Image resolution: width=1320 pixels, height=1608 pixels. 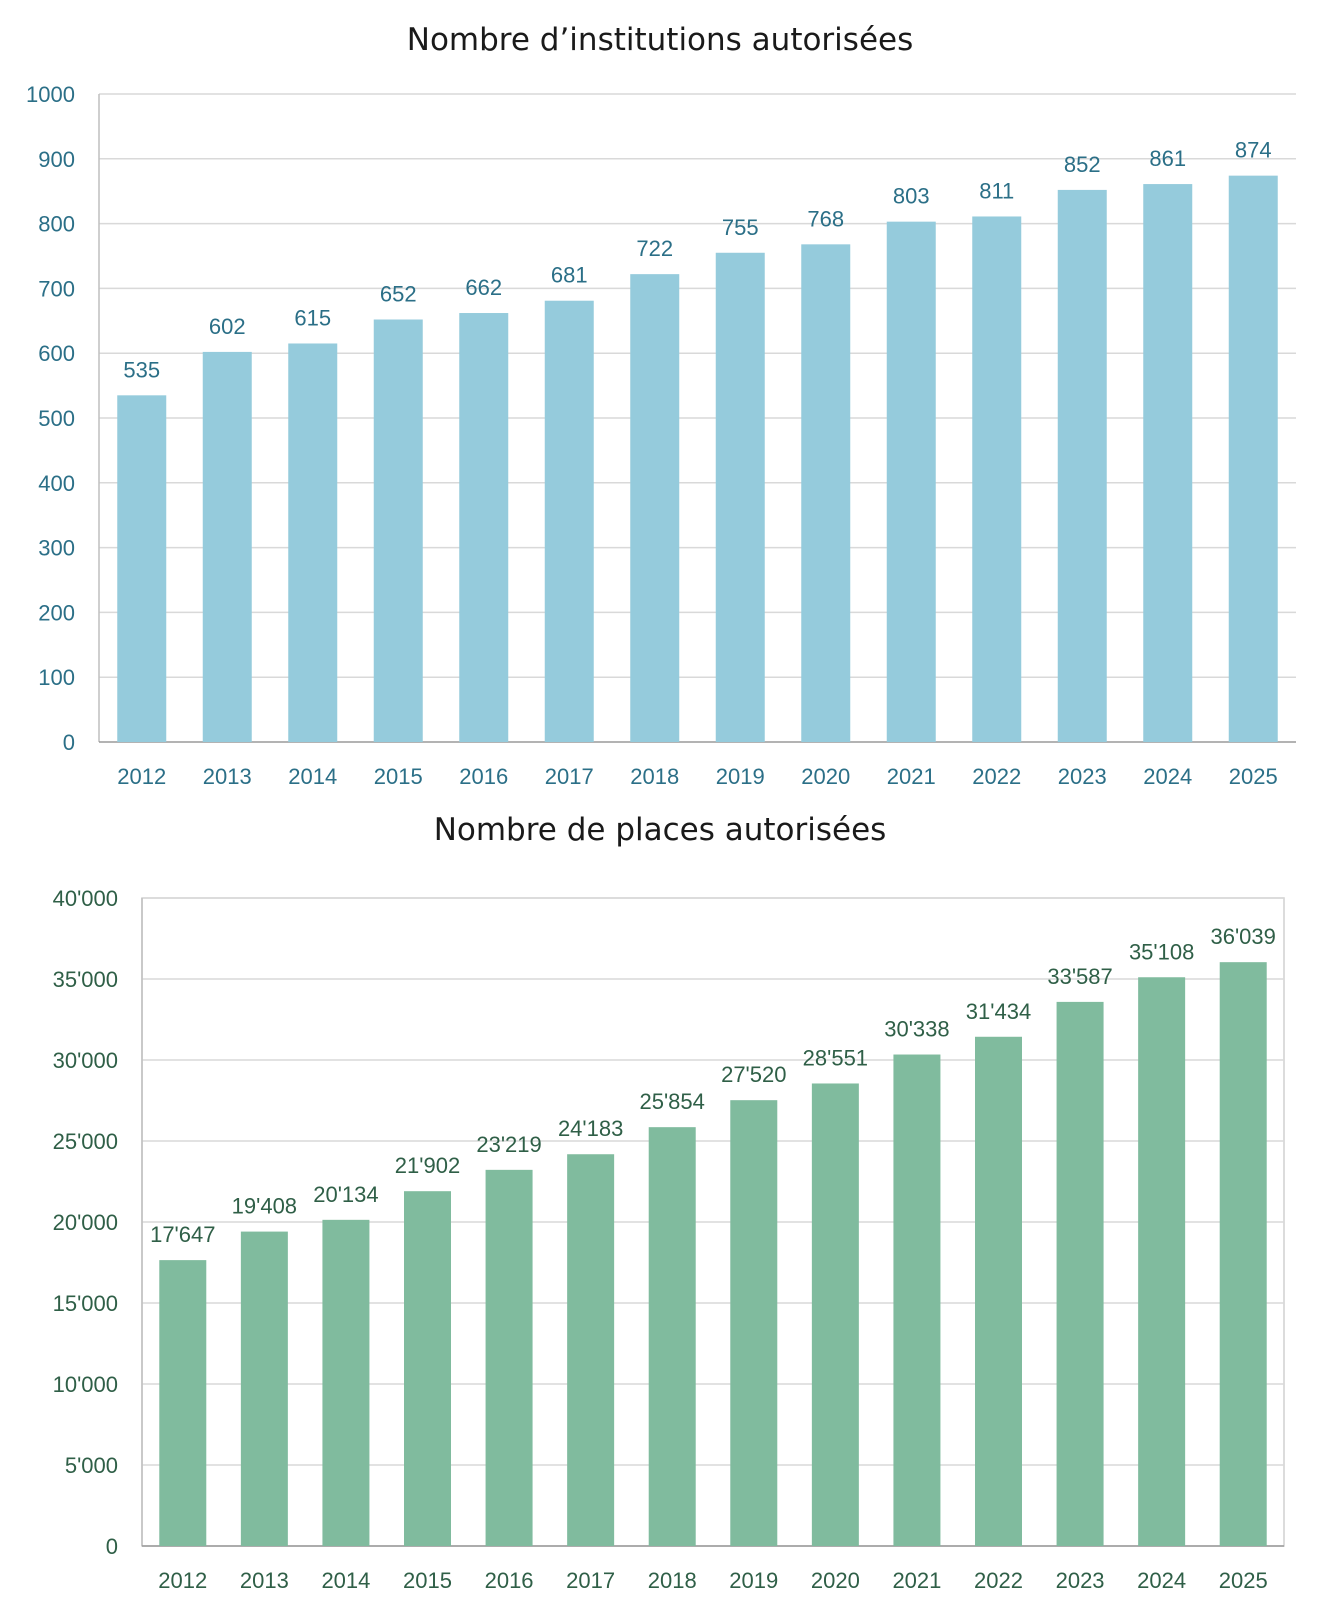 I want to click on y-tick-label: 400, so click(x=56, y=483).